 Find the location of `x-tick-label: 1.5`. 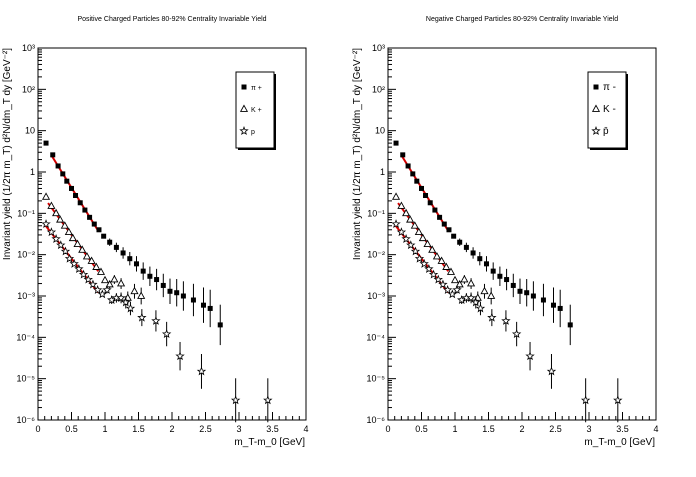

x-tick-label: 1.5 is located at coordinates (488, 429).